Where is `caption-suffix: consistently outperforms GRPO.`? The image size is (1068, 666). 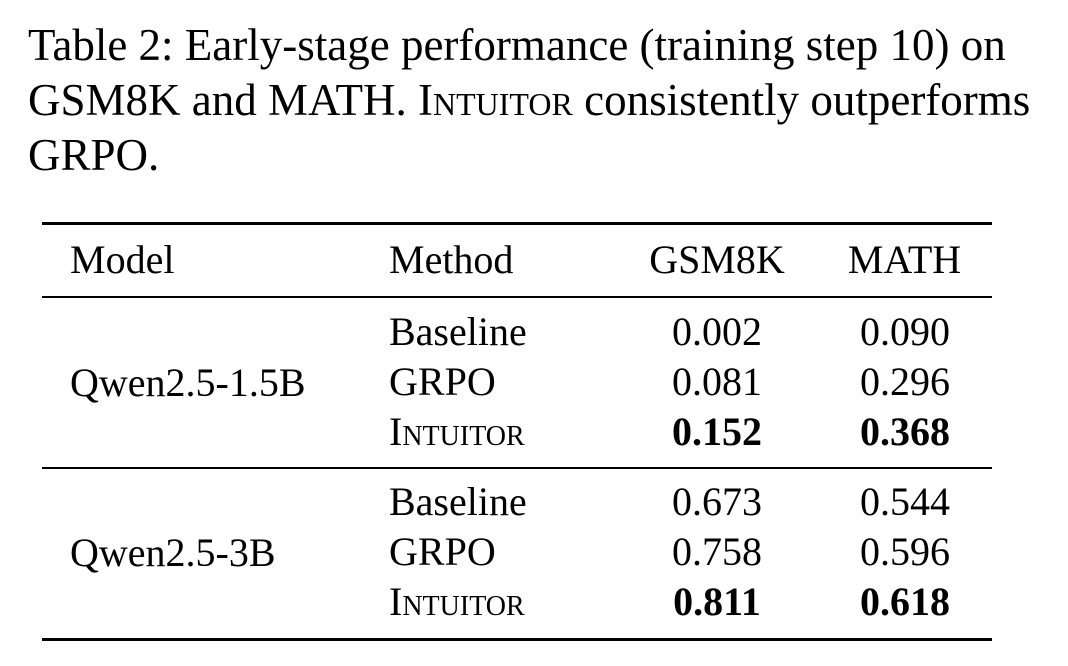
caption-suffix: consistently outperforms GRPO. is located at coordinates (529, 127).